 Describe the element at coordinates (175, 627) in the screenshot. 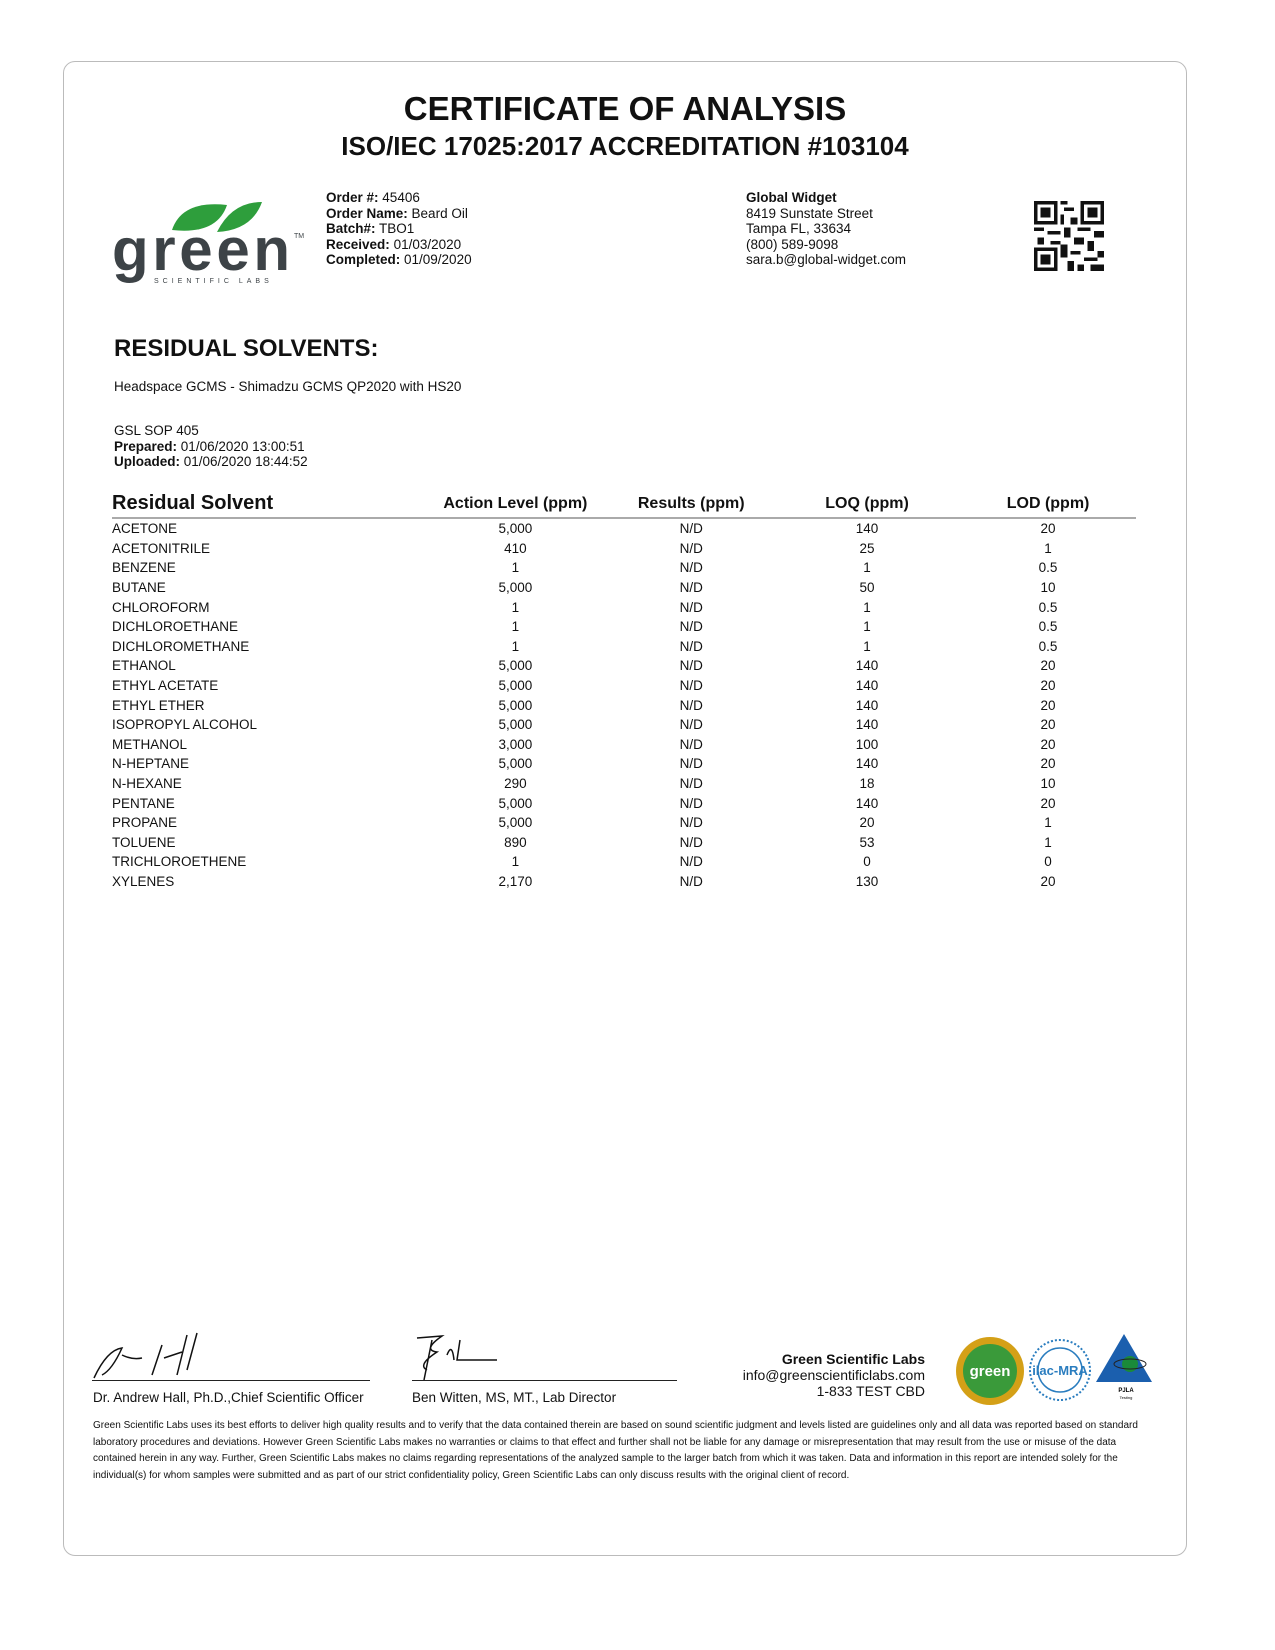

I see `table-cell: DICHLOROETHANE` at that location.